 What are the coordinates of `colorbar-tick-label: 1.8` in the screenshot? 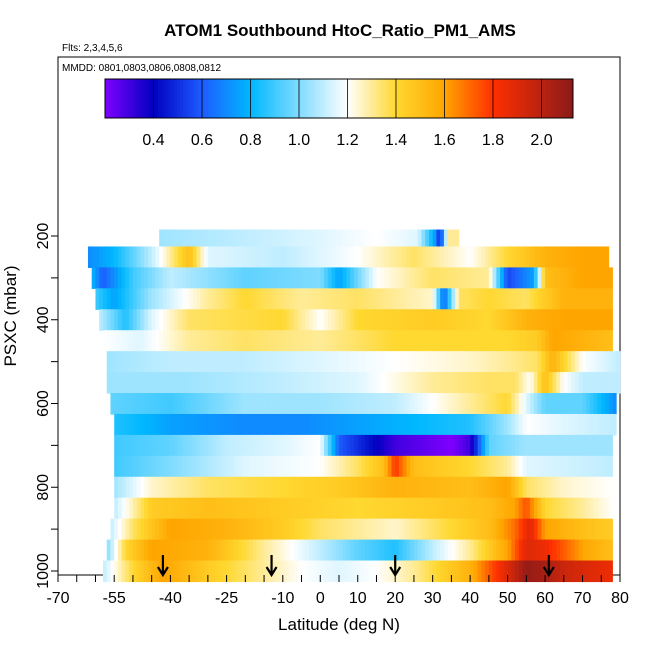 It's located at (493, 140).